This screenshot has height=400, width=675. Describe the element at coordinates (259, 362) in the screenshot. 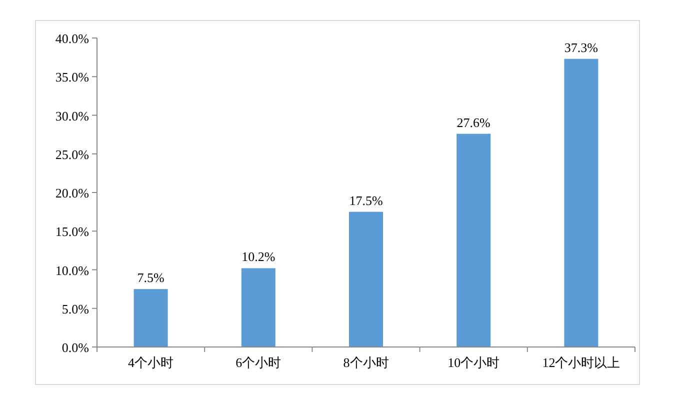

I see `x-tick-label: 6个小时` at that location.